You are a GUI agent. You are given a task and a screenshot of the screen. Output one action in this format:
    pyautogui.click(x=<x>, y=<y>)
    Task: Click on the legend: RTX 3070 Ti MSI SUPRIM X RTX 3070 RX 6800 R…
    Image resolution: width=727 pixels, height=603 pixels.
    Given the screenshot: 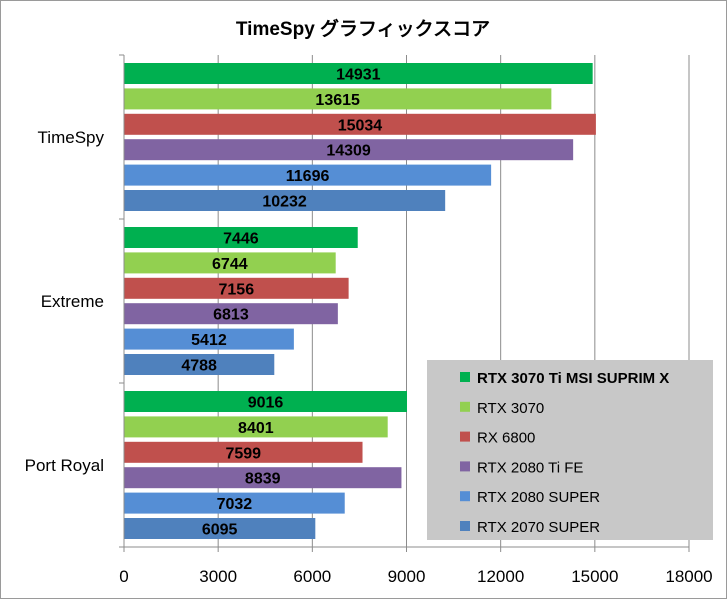 What is the action you would take?
    pyautogui.click(x=570, y=450)
    